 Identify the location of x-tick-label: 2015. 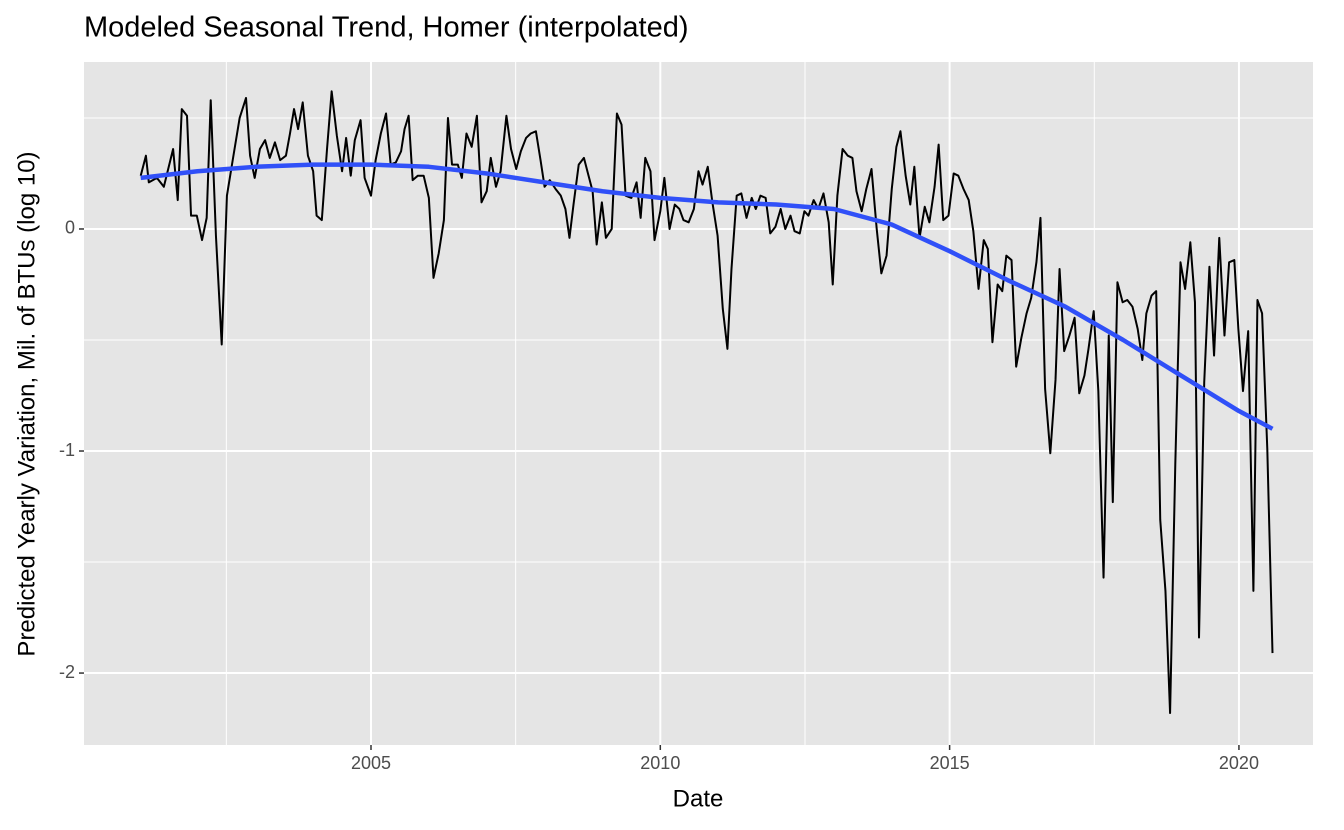
(950, 763).